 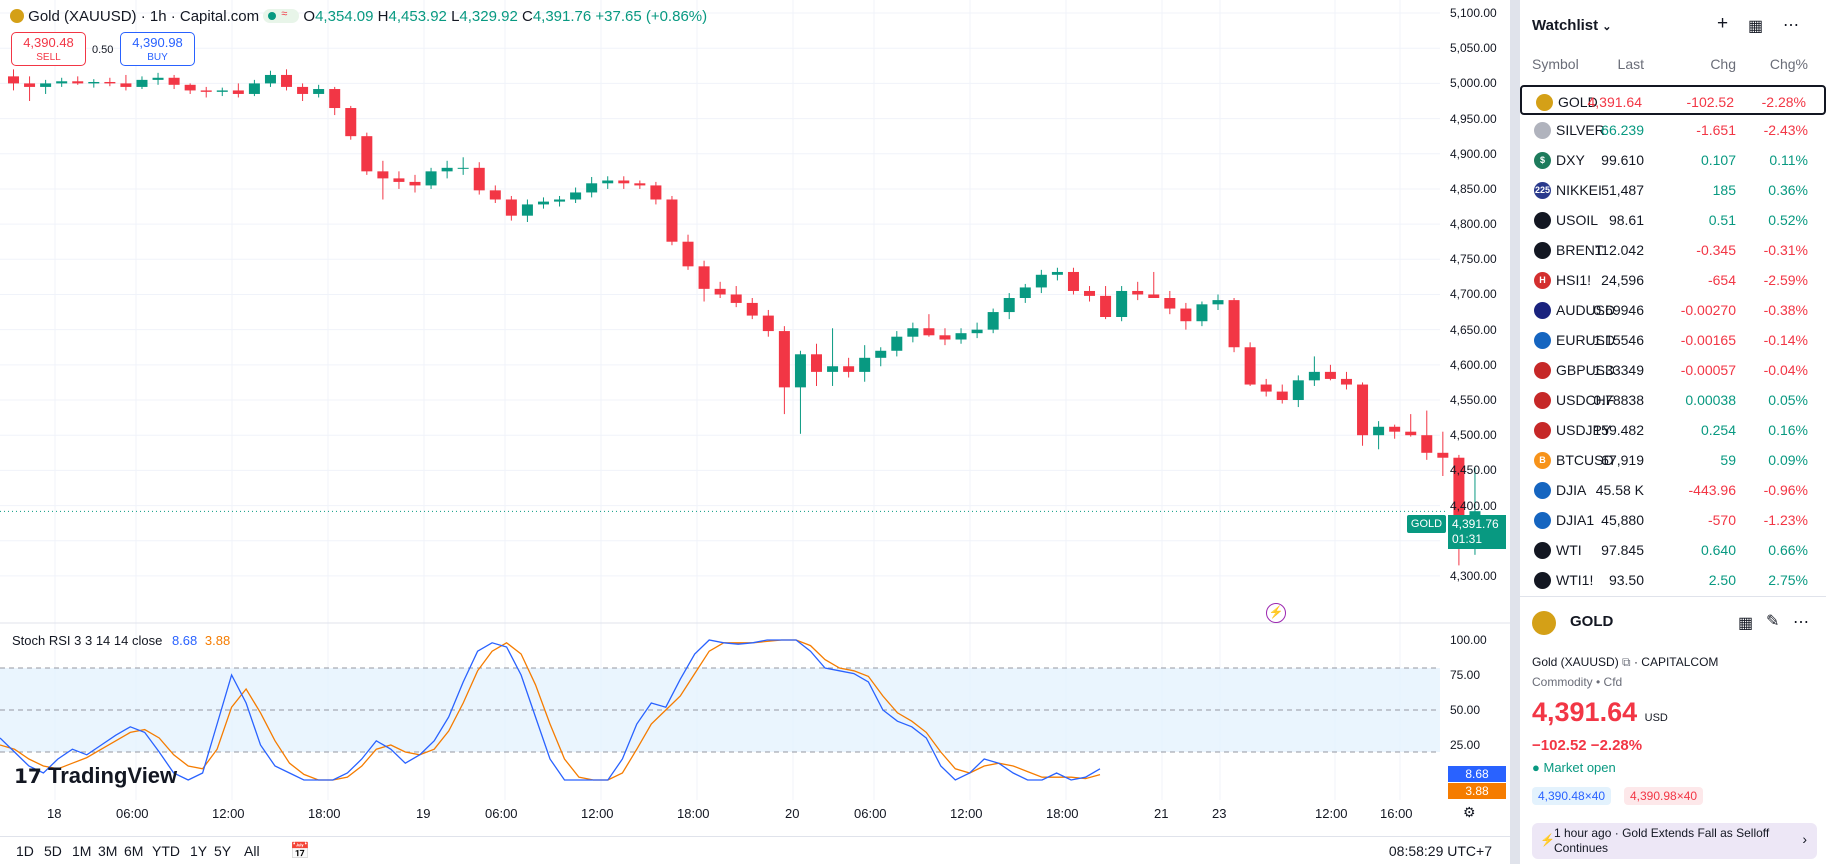 I want to click on symbol-change-pct: 0.09%, so click(x=1788, y=460).